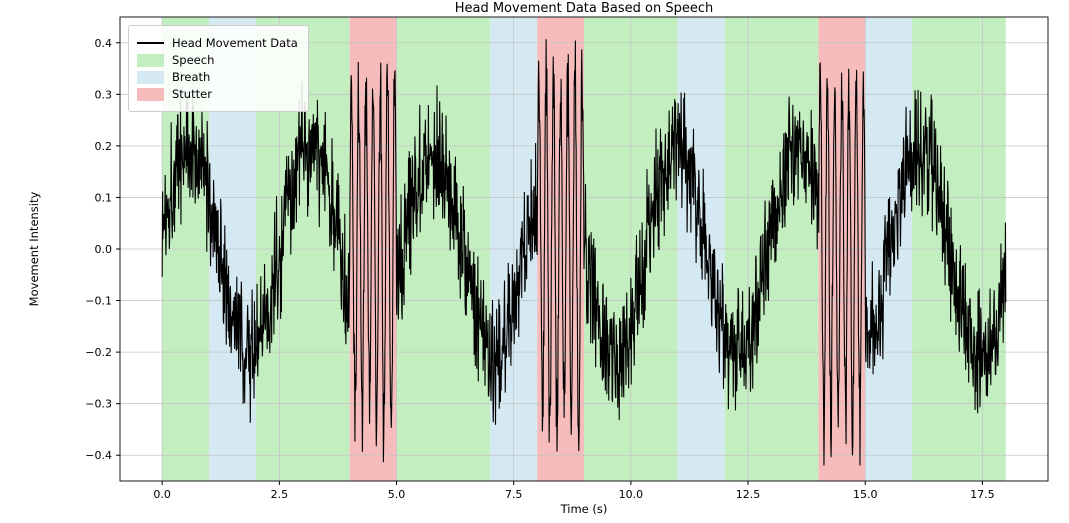  What do you see at coordinates (98, 455) in the screenshot?
I see `y-tick-label: −0.4` at bounding box center [98, 455].